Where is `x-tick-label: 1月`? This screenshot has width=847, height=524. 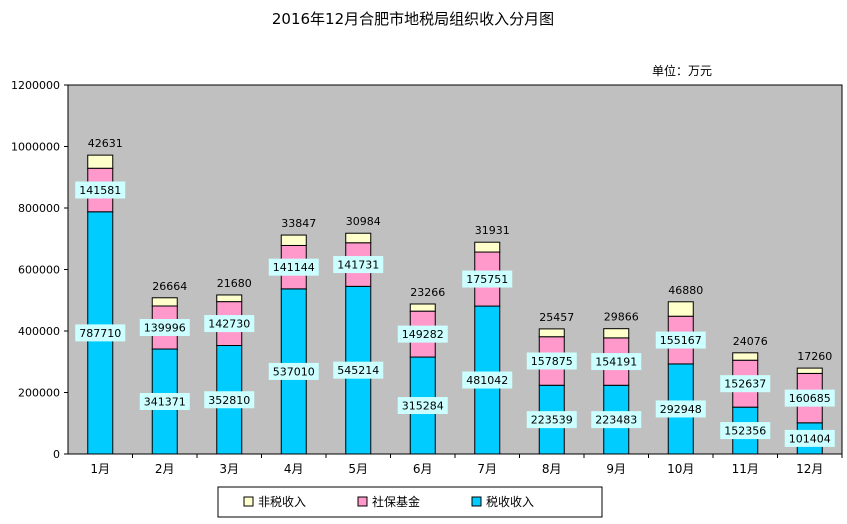
x-tick-label: 1月 is located at coordinates (100, 469).